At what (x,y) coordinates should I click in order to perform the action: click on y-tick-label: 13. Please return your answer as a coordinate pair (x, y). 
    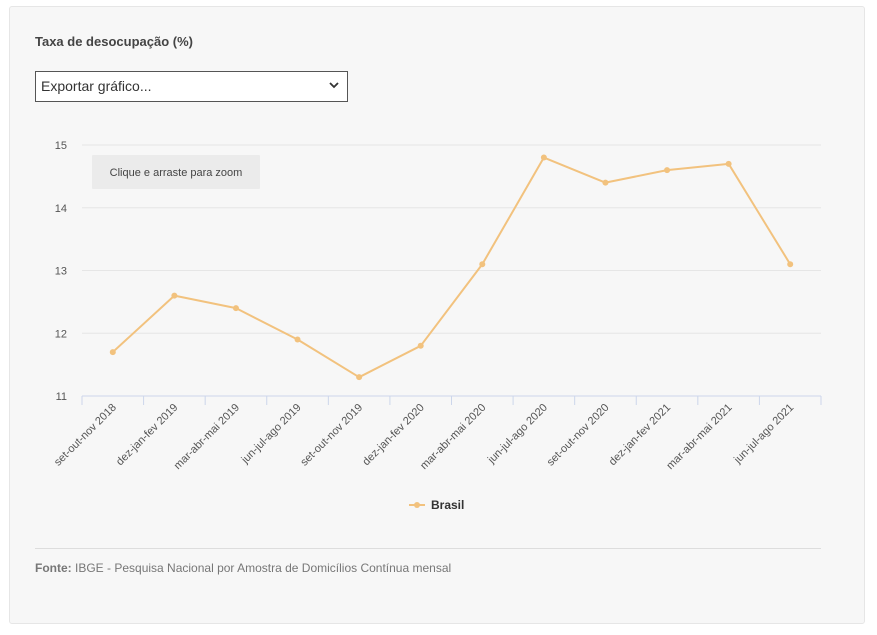
    Looking at the image, I should click on (61, 272).